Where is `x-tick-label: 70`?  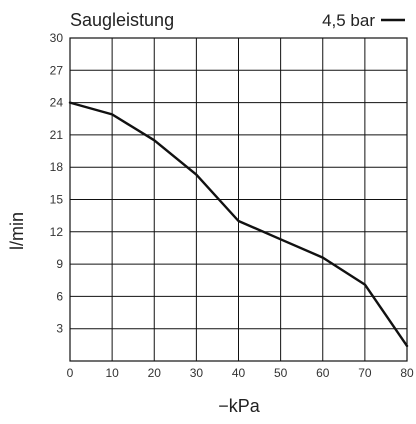
x-tick-label: 70 is located at coordinates (365, 373).